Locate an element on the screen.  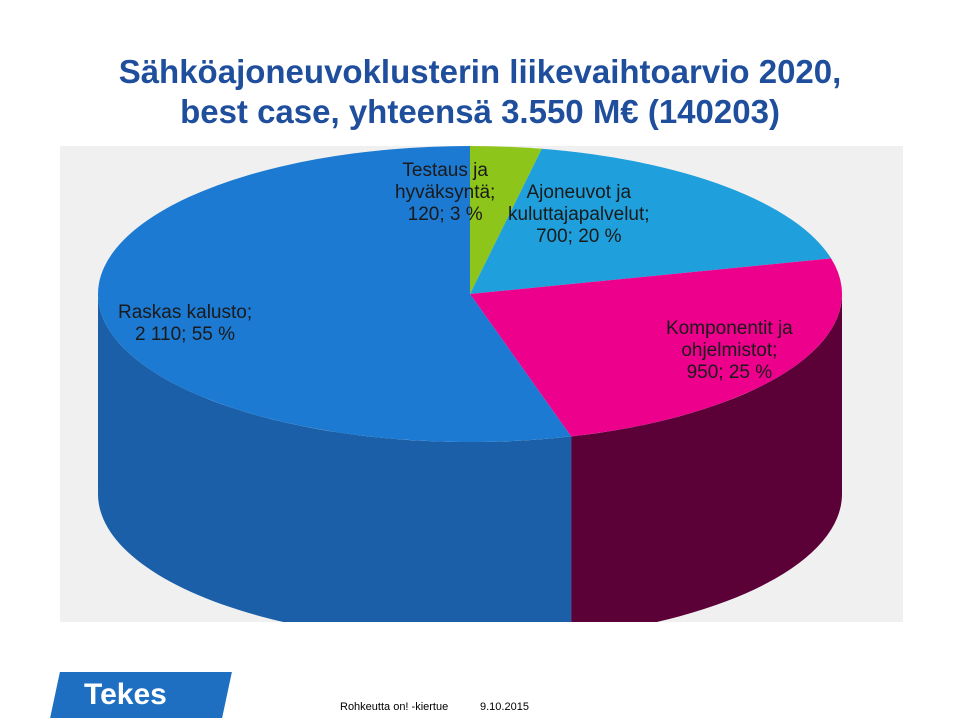
slice-label-line: hyväksyntä; is located at coordinates (445, 192).